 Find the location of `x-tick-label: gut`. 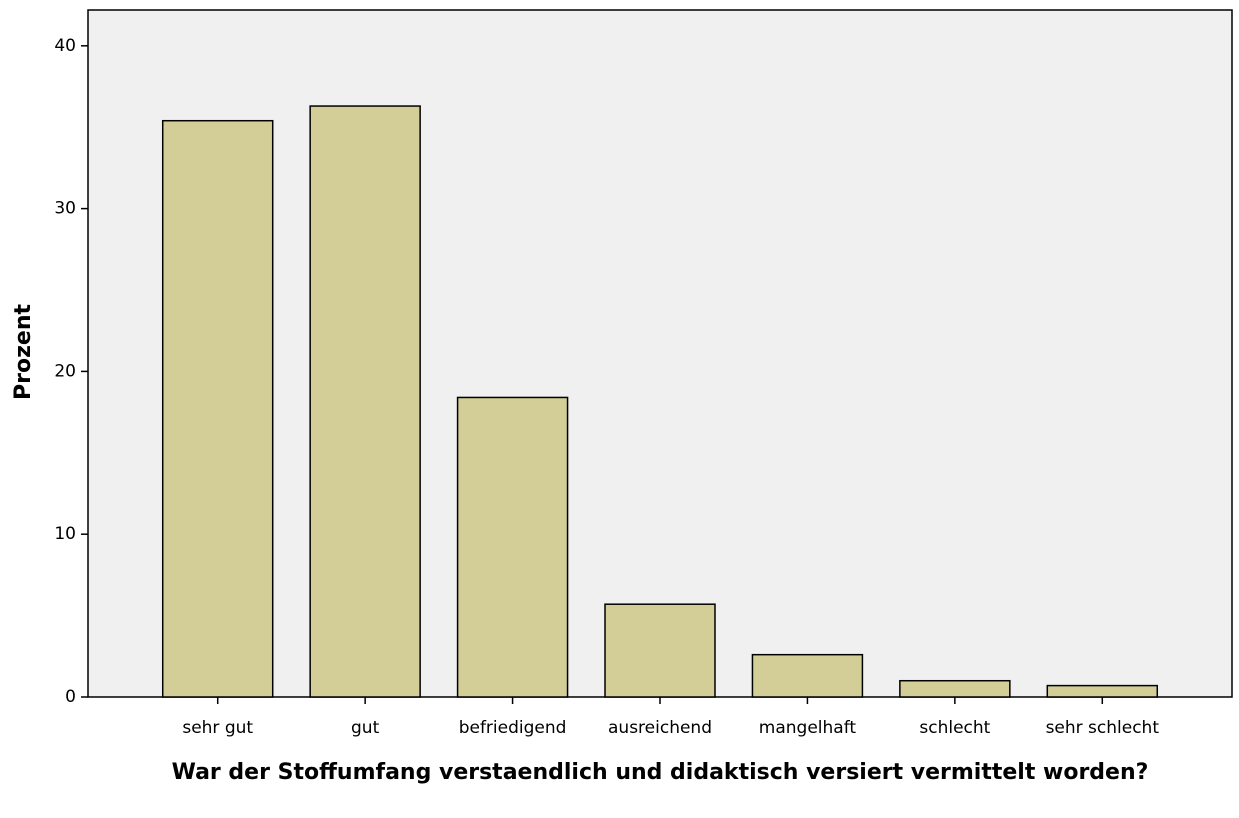

x-tick-label: gut is located at coordinates (365, 728).